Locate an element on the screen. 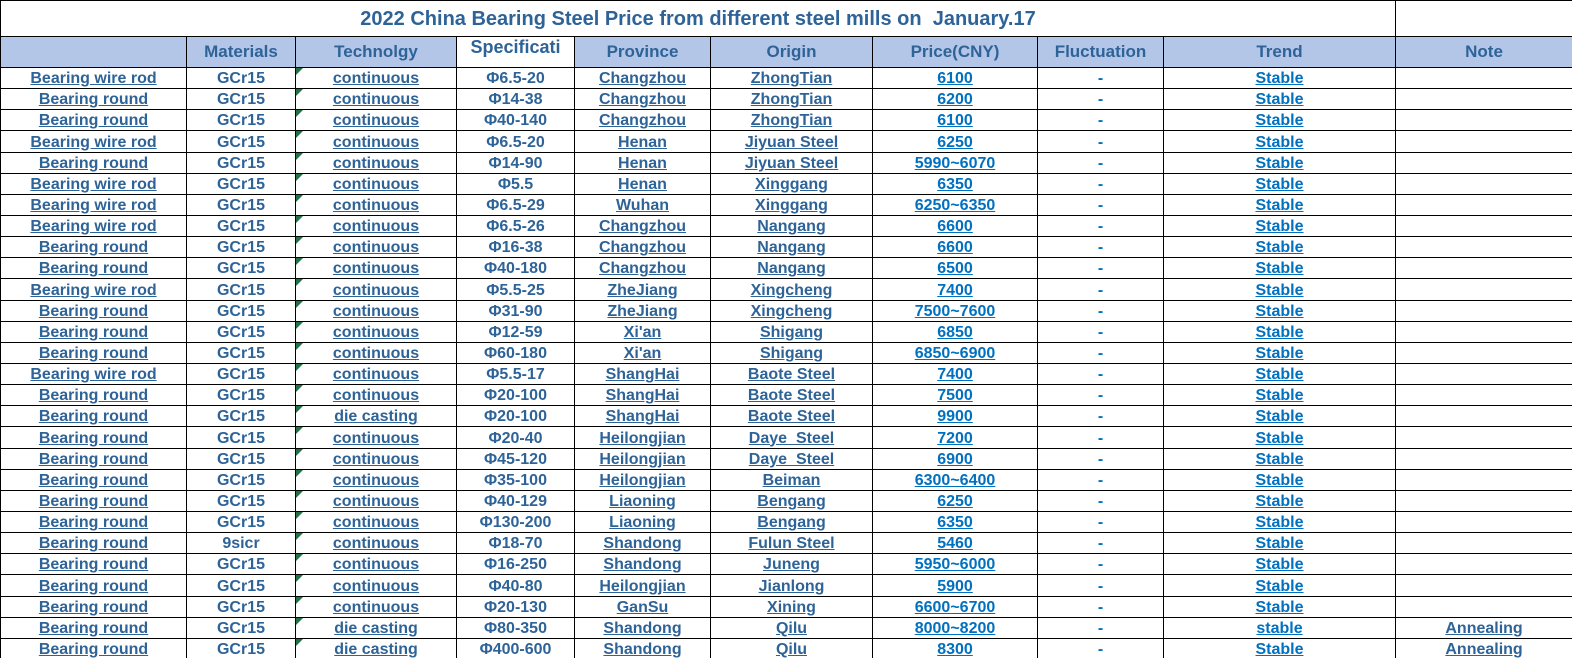 The height and width of the screenshot is (658, 1572). price-cell: 6350 is located at coordinates (955, 522).